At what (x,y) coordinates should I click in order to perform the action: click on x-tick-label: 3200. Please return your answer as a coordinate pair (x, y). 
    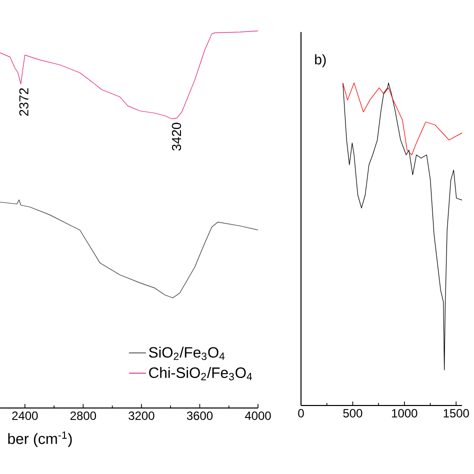
    Looking at the image, I should click on (141, 416).